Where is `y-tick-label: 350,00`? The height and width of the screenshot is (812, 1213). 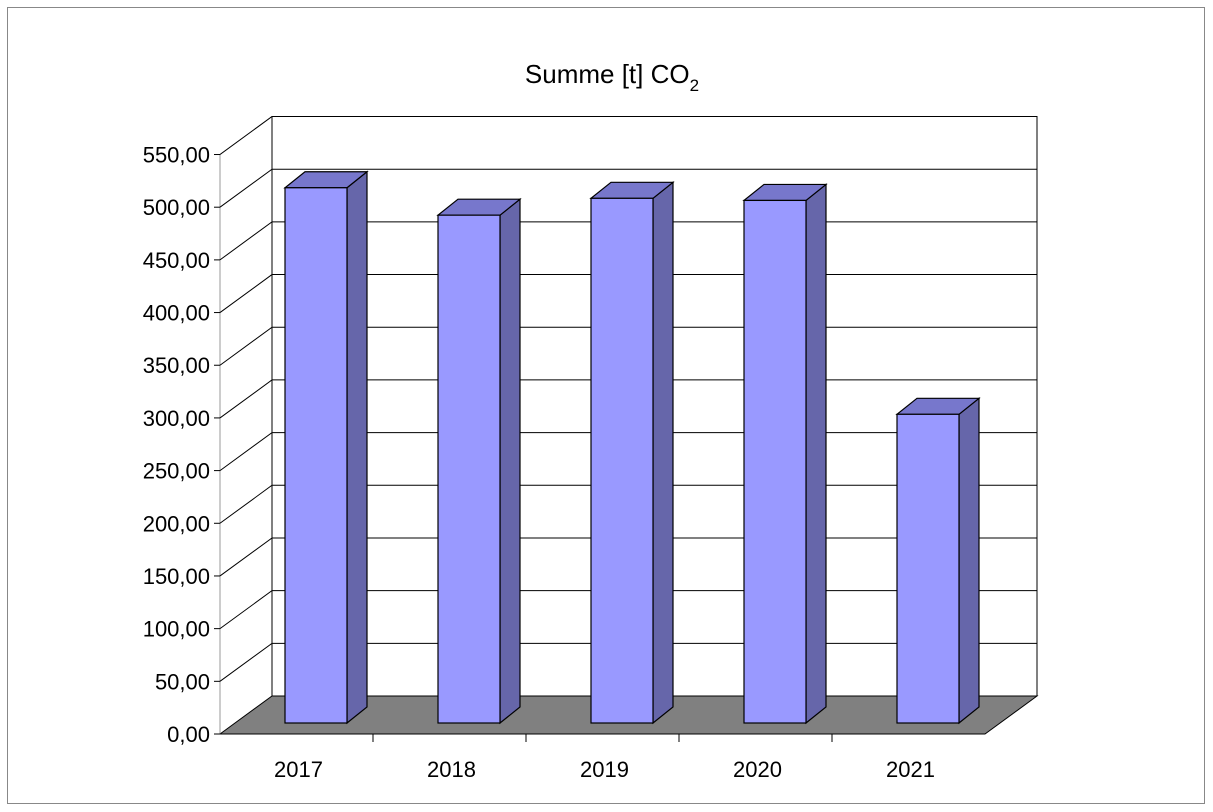 y-tick-label: 350,00 is located at coordinates (176, 365).